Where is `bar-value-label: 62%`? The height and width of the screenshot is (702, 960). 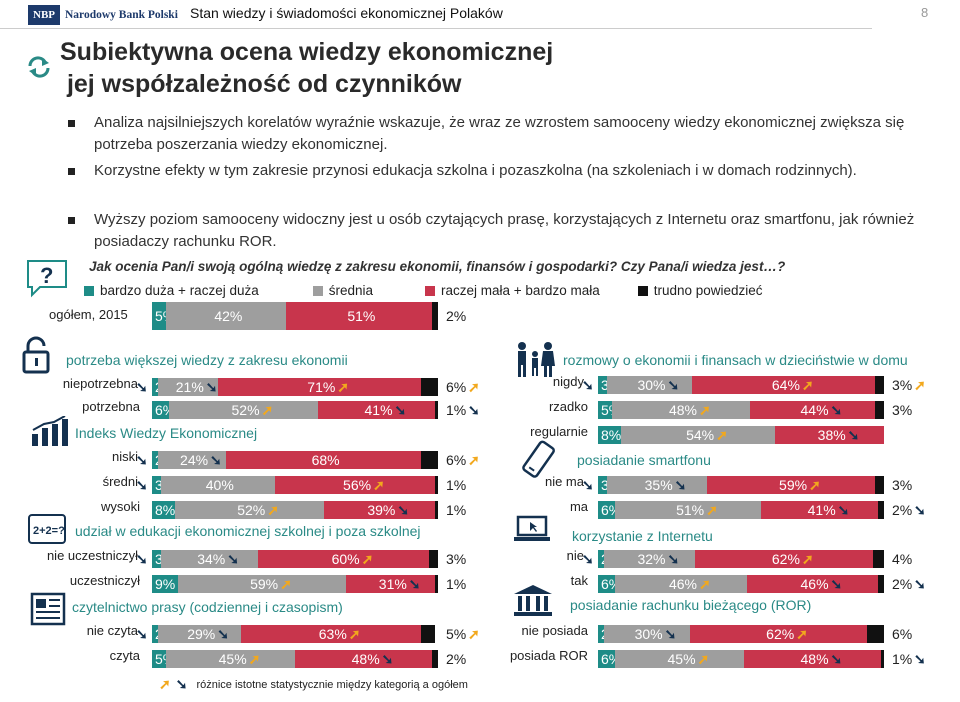
bar-value-label: 62% is located at coordinates (785, 559).